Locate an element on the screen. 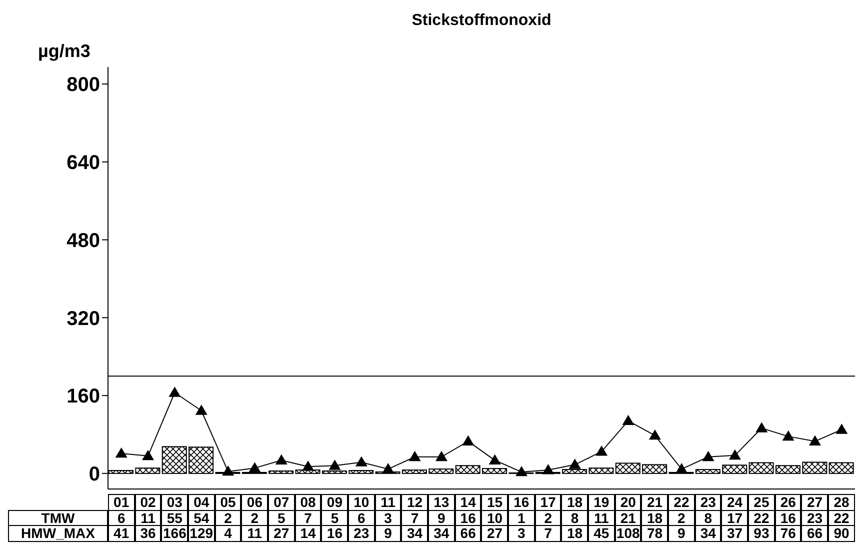  x-tick-label: 19 is located at coordinates (601, 502).